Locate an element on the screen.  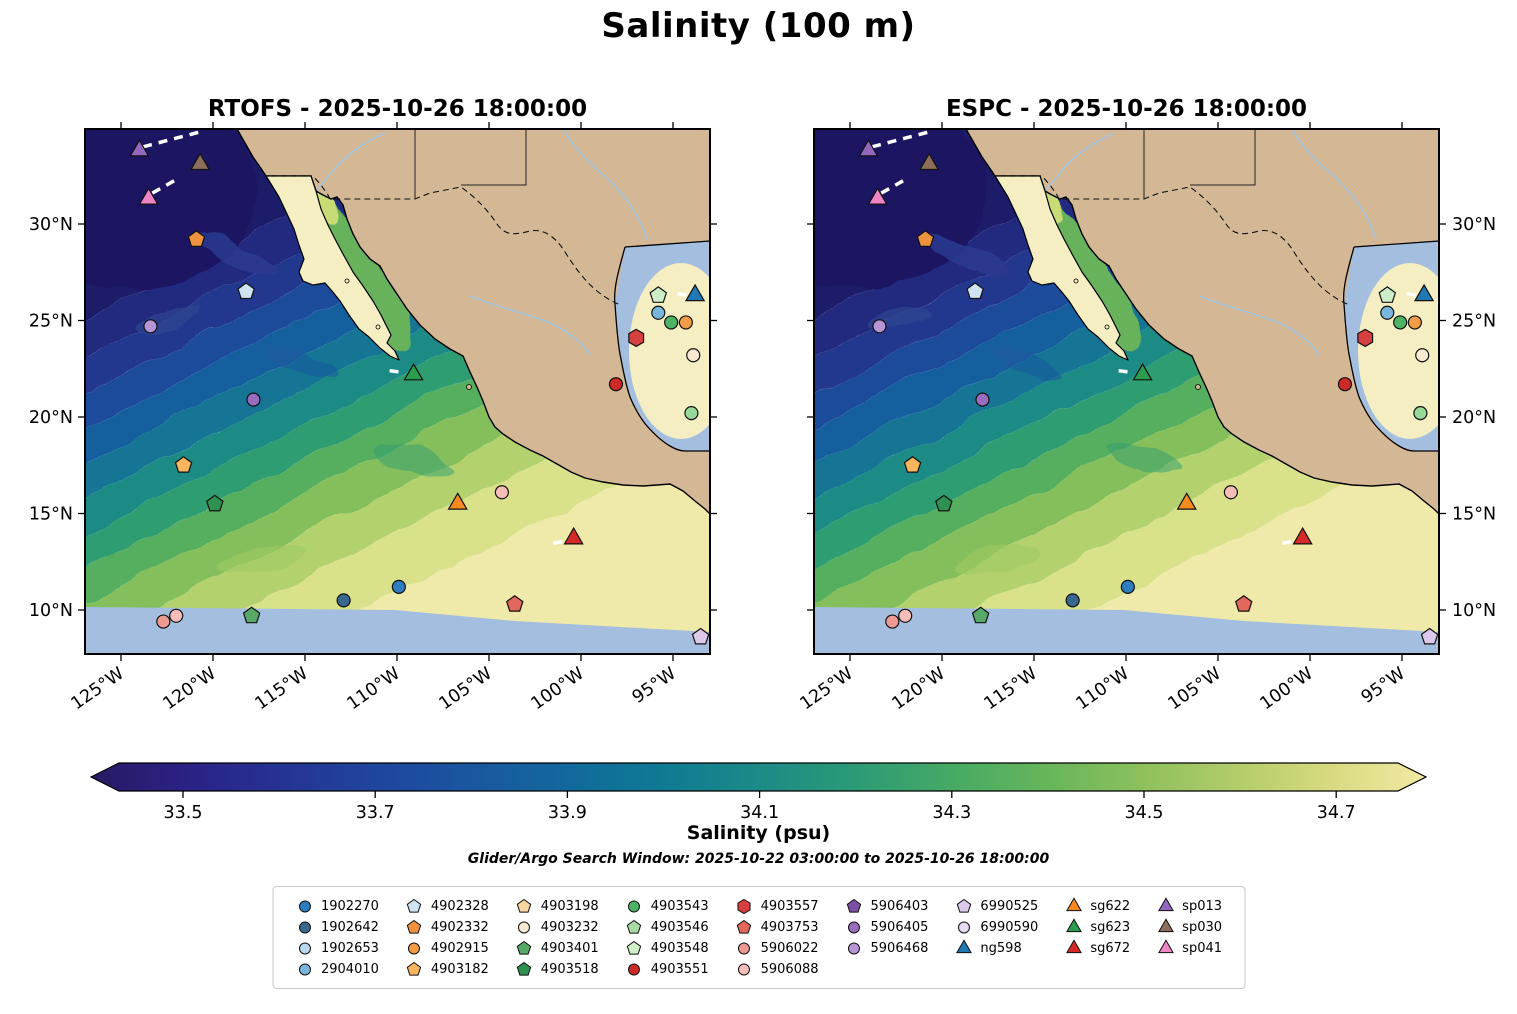
legend-label: 5906468 is located at coordinates (899, 948).